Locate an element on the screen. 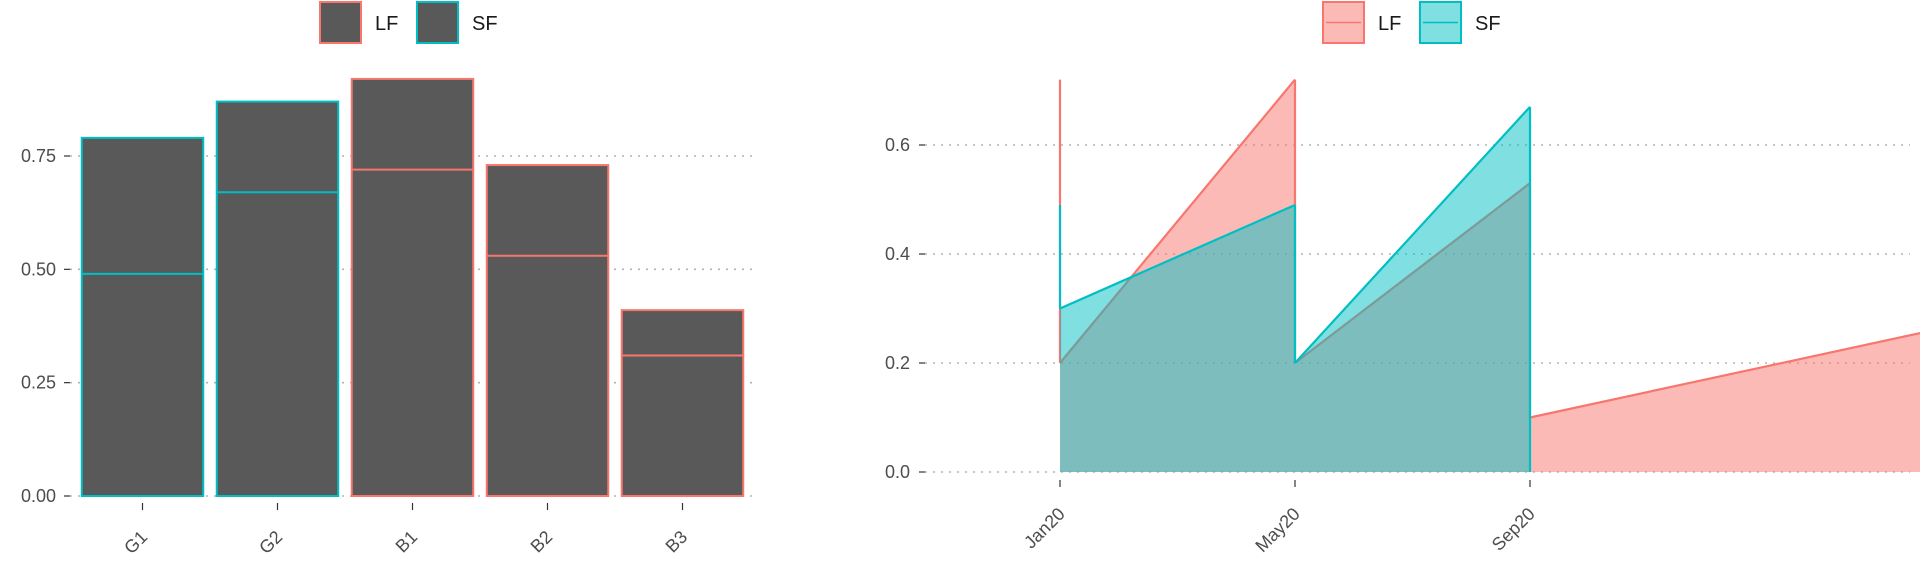  bar-g2 is located at coordinates (277, 298).